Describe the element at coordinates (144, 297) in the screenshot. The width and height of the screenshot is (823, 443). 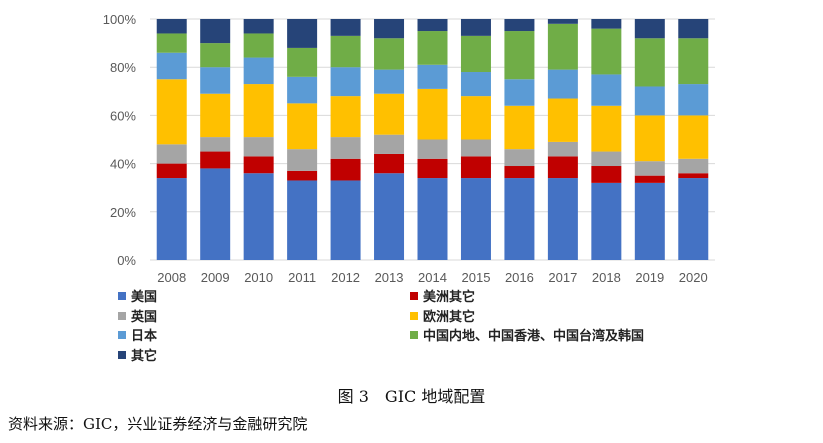
I see `legend-label: 美国` at that location.